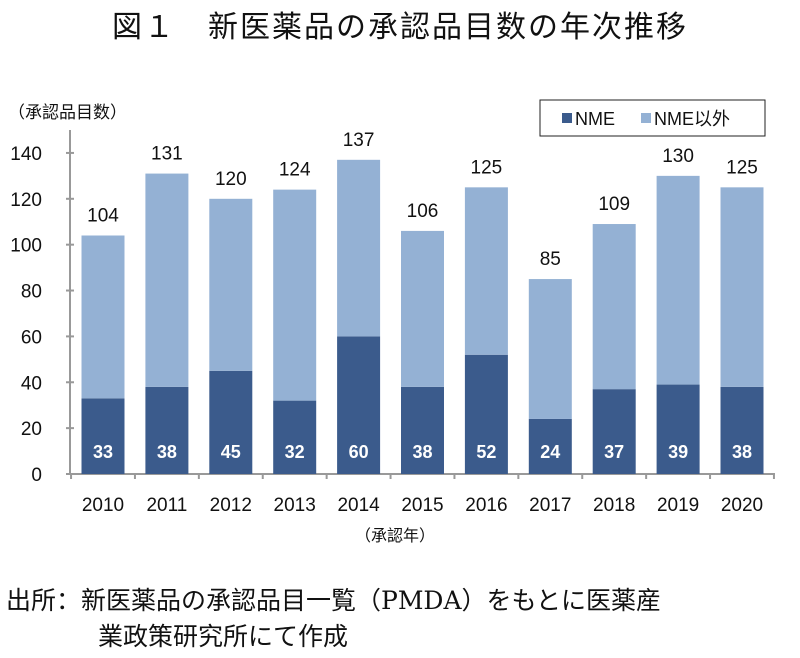 The height and width of the screenshot is (658, 800). What do you see at coordinates (295, 505) in the screenshot?
I see `x-tick-label: 2013` at bounding box center [295, 505].